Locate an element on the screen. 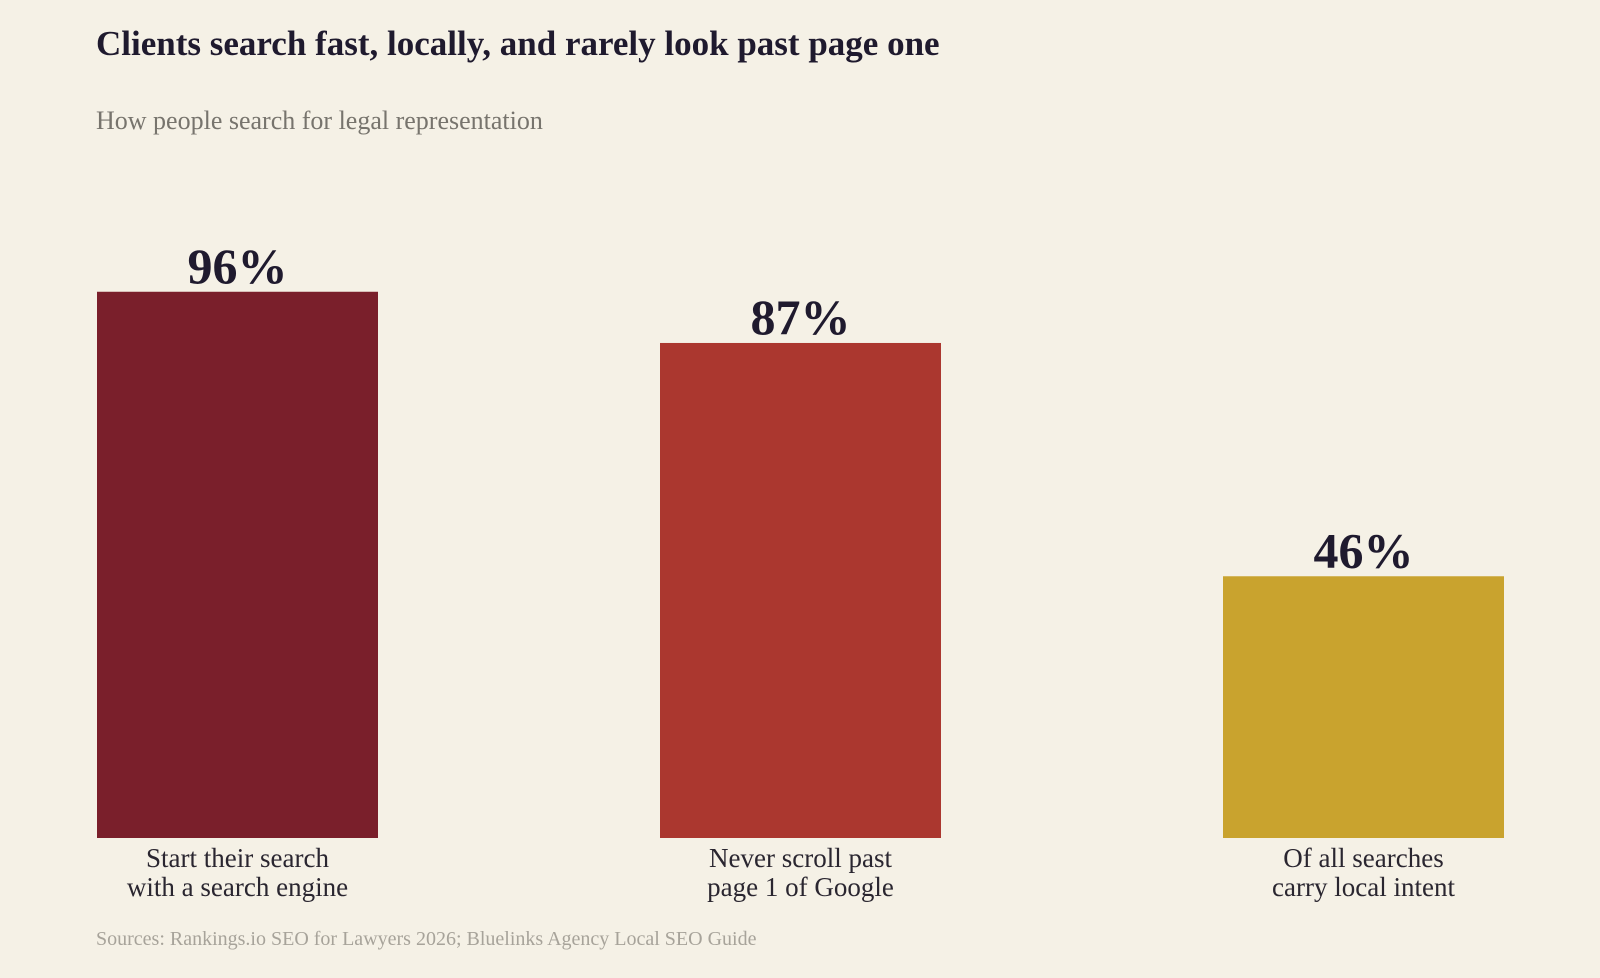  bar-value-label-2: 87% is located at coordinates (801, 317).